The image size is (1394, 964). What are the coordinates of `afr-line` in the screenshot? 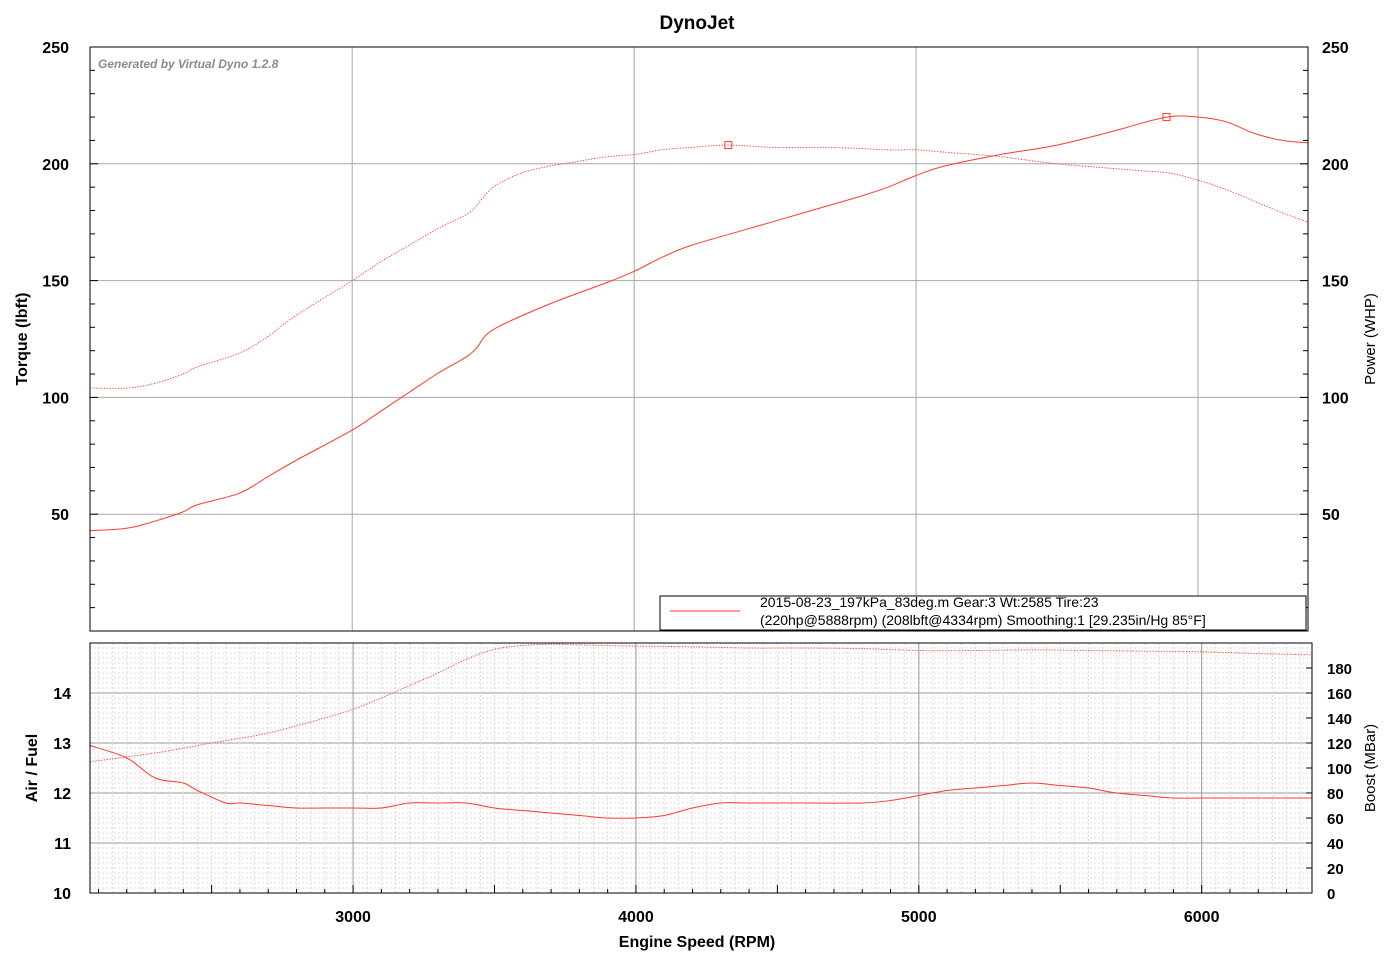 It's located at (700, 782).